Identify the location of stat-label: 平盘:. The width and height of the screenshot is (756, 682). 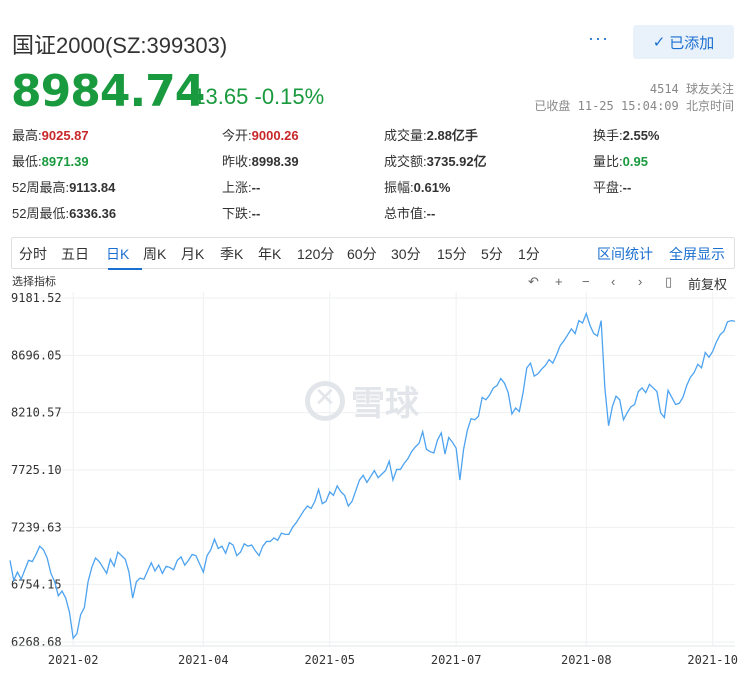
(608, 187).